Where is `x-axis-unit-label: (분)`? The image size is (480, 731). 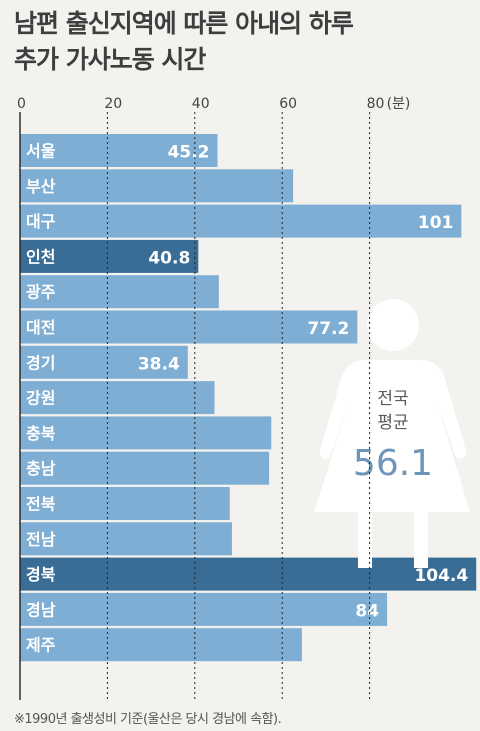 x-axis-unit-label: (분) is located at coordinates (399, 104).